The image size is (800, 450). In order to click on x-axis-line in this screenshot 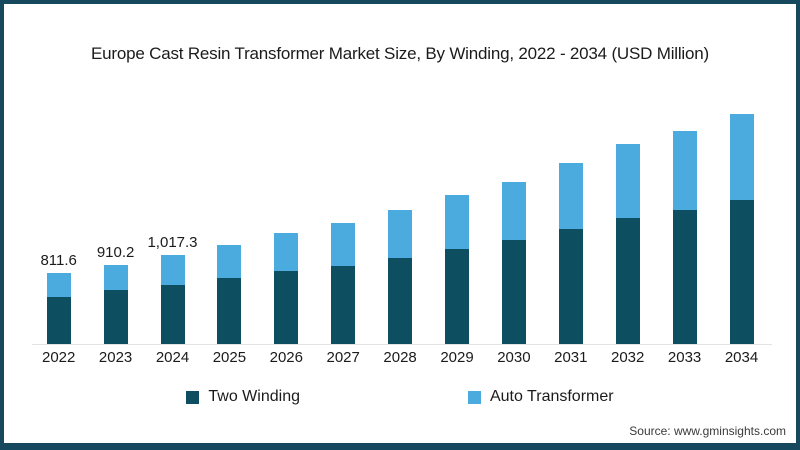, I will do `click(402, 344)`.